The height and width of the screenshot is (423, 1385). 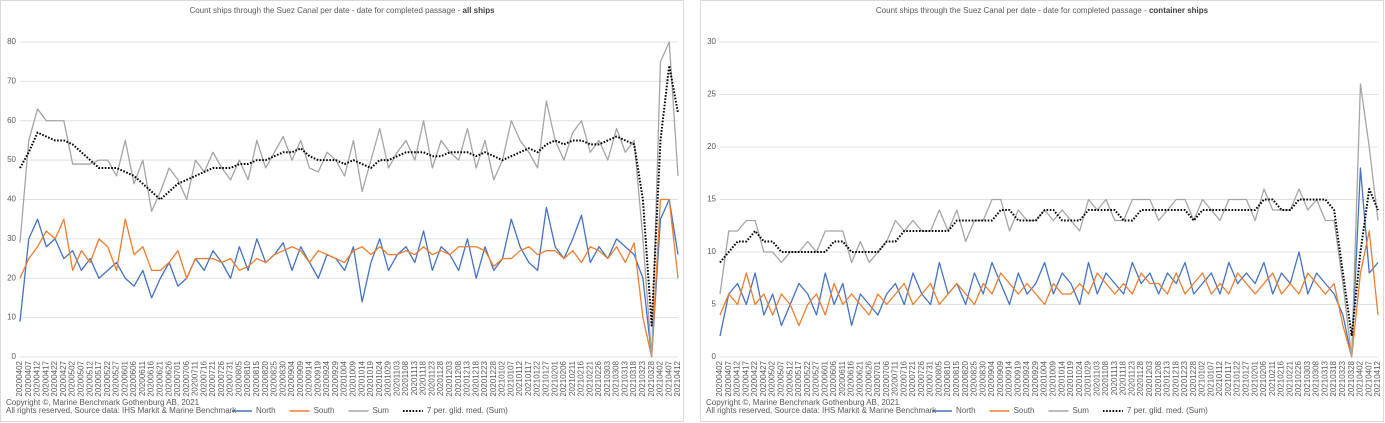 I want to click on x-tick-label: 20200517, so click(x=798, y=378).